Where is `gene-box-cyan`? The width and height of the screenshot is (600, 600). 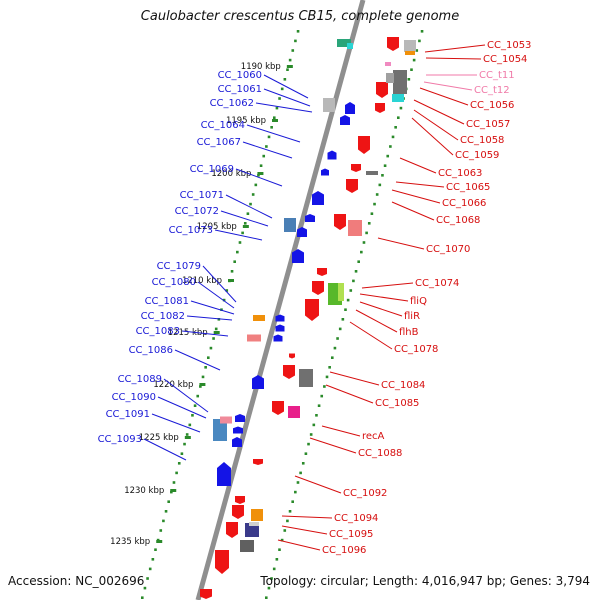
gene-box-cyan is located at coordinates (398, 98).